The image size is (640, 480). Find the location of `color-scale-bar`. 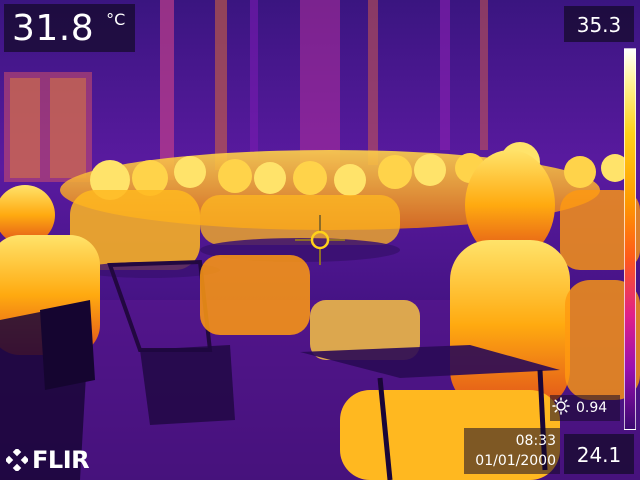

color-scale-bar is located at coordinates (630, 239).